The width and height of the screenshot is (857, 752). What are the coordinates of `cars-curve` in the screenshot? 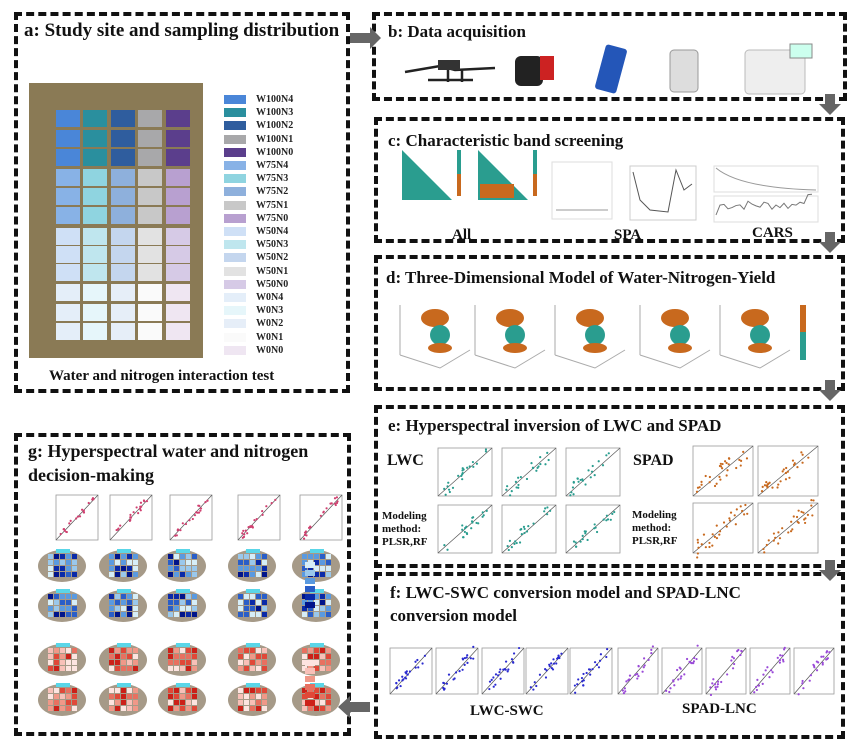 It's located at (766, 179).